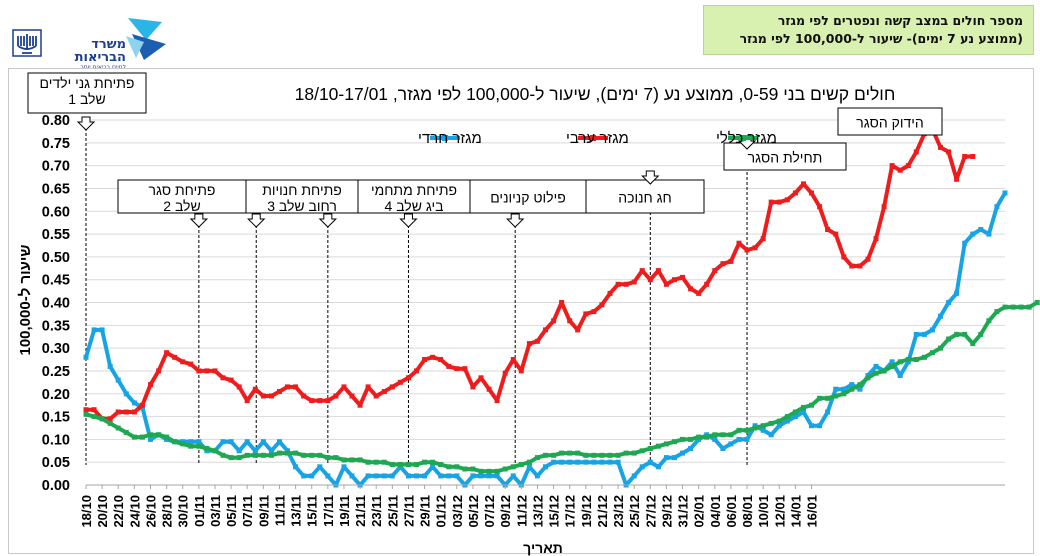 This screenshot has width=1040, height=556. Describe the element at coordinates (247, 511) in the screenshot. I see `x-tick-label: 07/11` at that location.